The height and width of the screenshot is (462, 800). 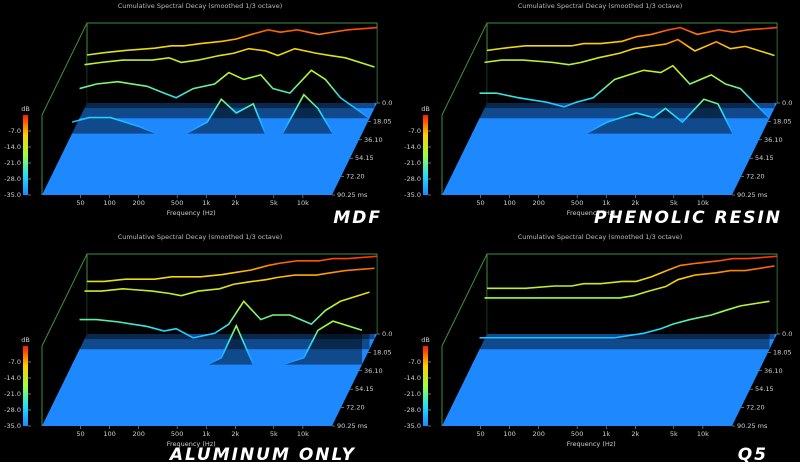 What do you see at coordinates (262, 453) in the screenshot?
I see `panel-label: ALUMINUM ONLY` at bounding box center [262, 453].